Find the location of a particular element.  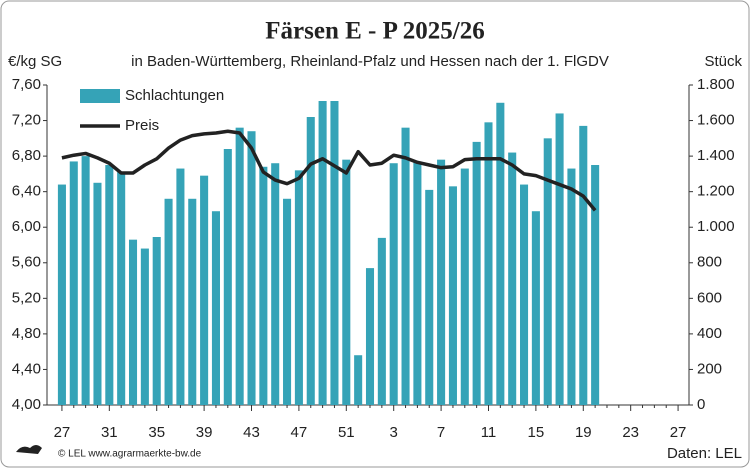

source: Daten: LEL is located at coordinates (704, 453).